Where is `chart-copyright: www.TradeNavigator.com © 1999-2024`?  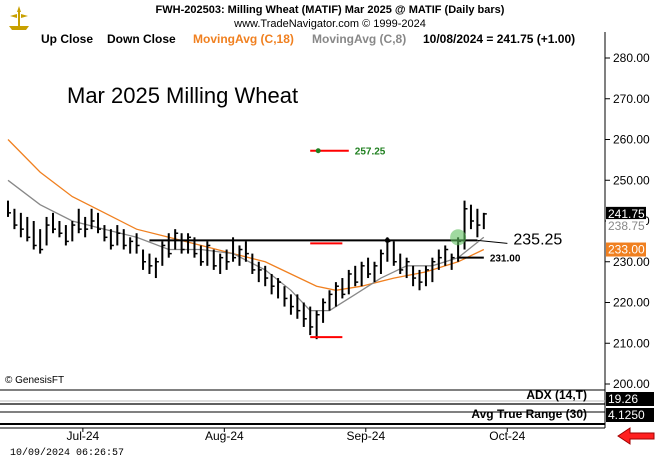 chart-copyright: www.TradeNavigator.com © 1999-2024 is located at coordinates (329, 24).